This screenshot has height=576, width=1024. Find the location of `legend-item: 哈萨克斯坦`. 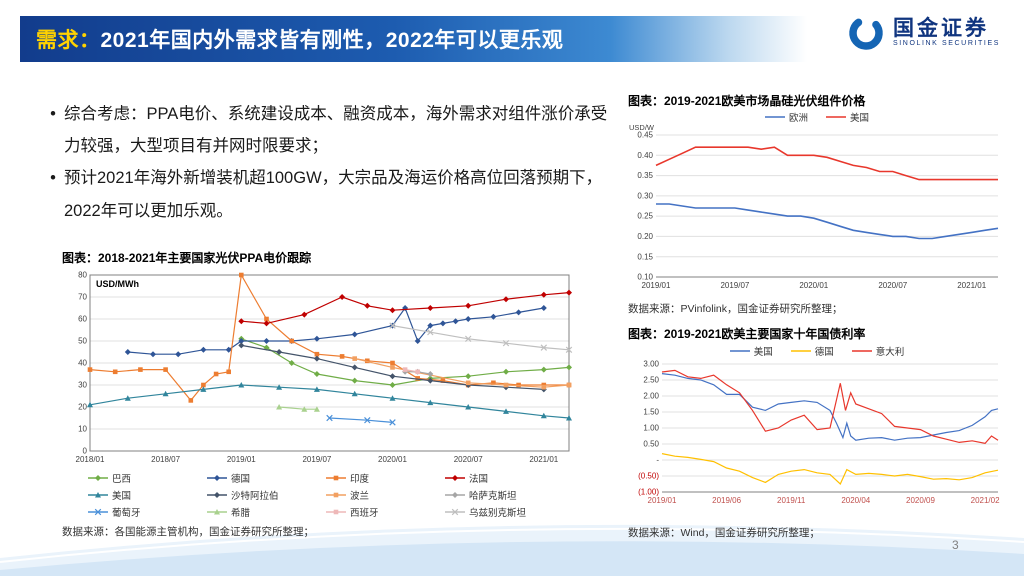

legend-item: 哈萨克斯坦 is located at coordinates (501, 495).